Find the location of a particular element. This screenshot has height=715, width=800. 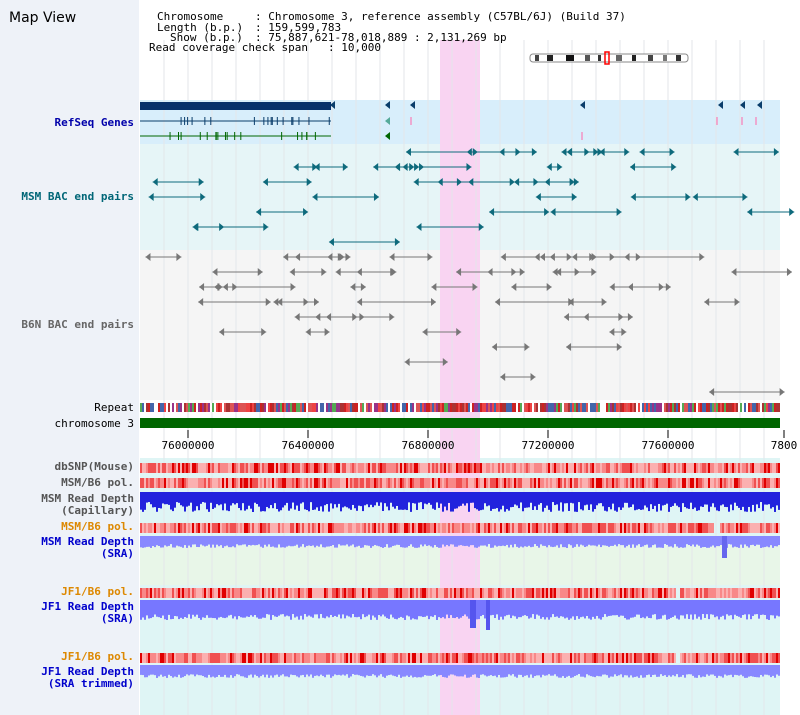

track-label-b6n-bac-end-pairs: B6N BAC end pairs is located at coordinates (77, 324).